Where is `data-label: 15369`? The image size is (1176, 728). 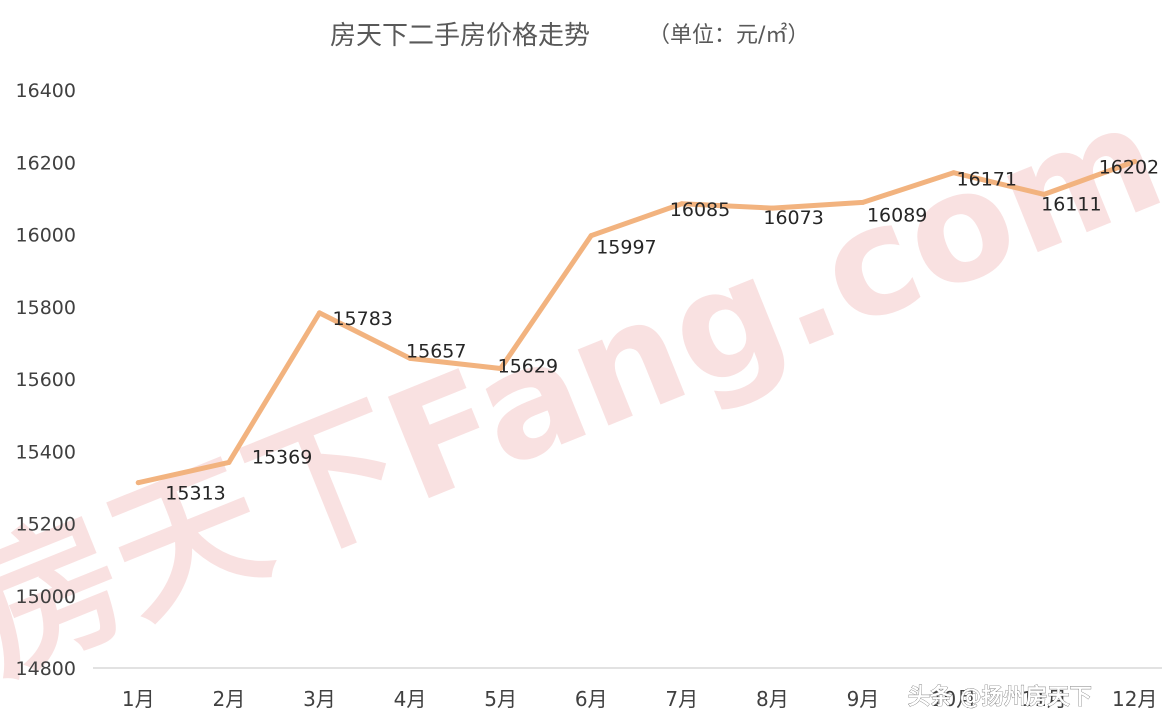
data-label: 15369 is located at coordinates (282, 457).